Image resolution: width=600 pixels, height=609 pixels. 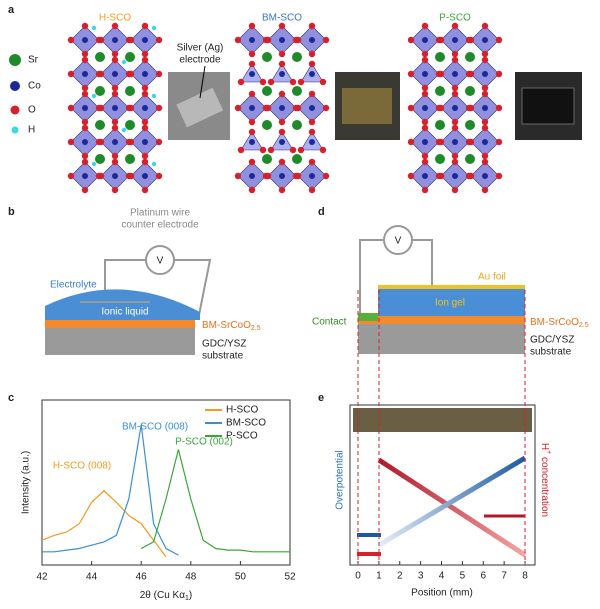 What do you see at coordinates (290, 577) in the screenshot?
I see `x-tick-label: 52` at bounding box center [290, 577].